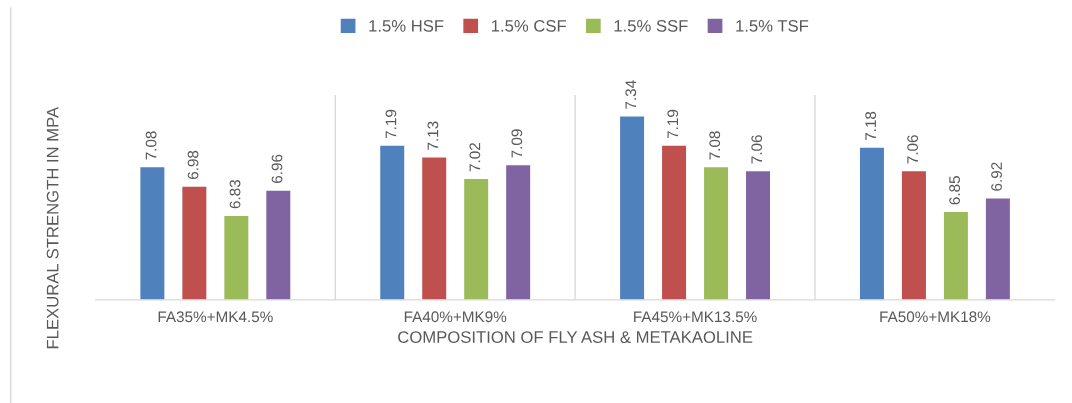  What do you see at coordinates (528, 25) in the screenshot?
I see `legend-label: 1.5% CSF` at bounding box center [528, 25].